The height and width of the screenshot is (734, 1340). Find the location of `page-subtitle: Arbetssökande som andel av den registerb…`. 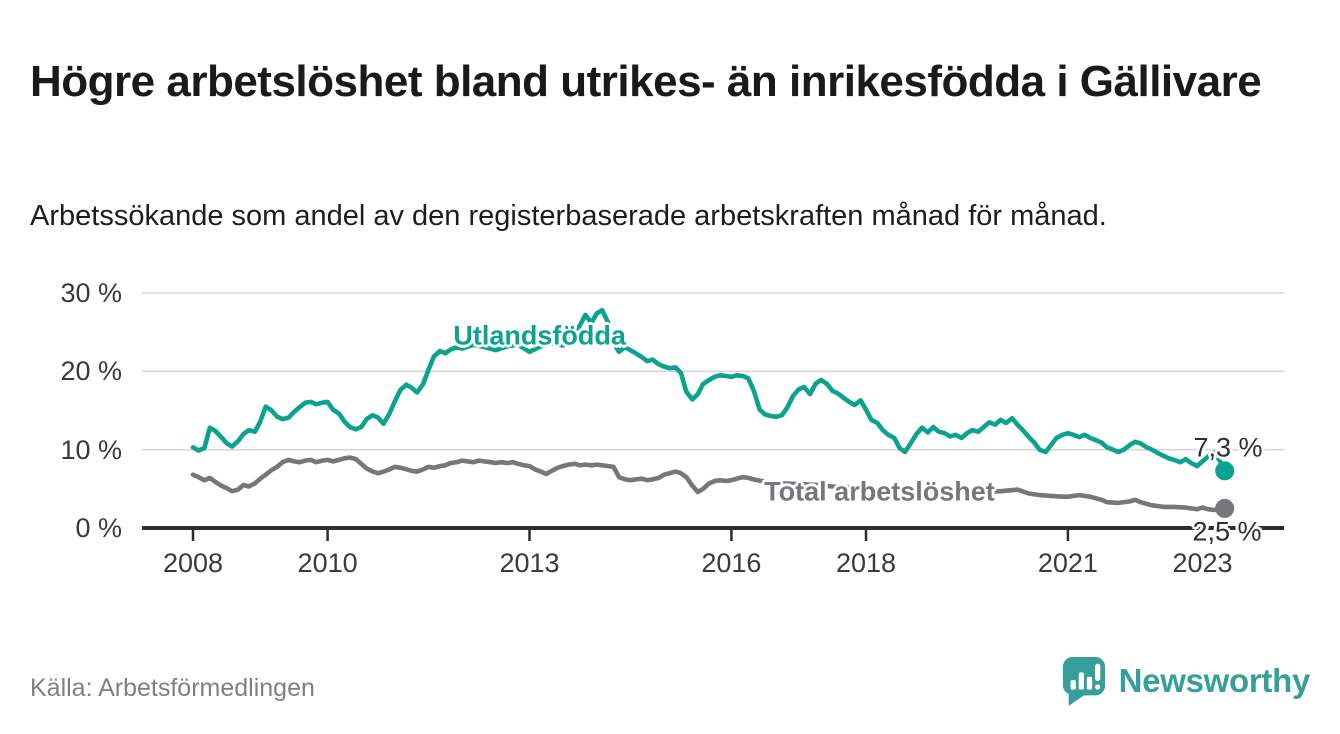

page-subtitle: Arbetssökande som andel av den registerb… is located at coordinates (568, 216).